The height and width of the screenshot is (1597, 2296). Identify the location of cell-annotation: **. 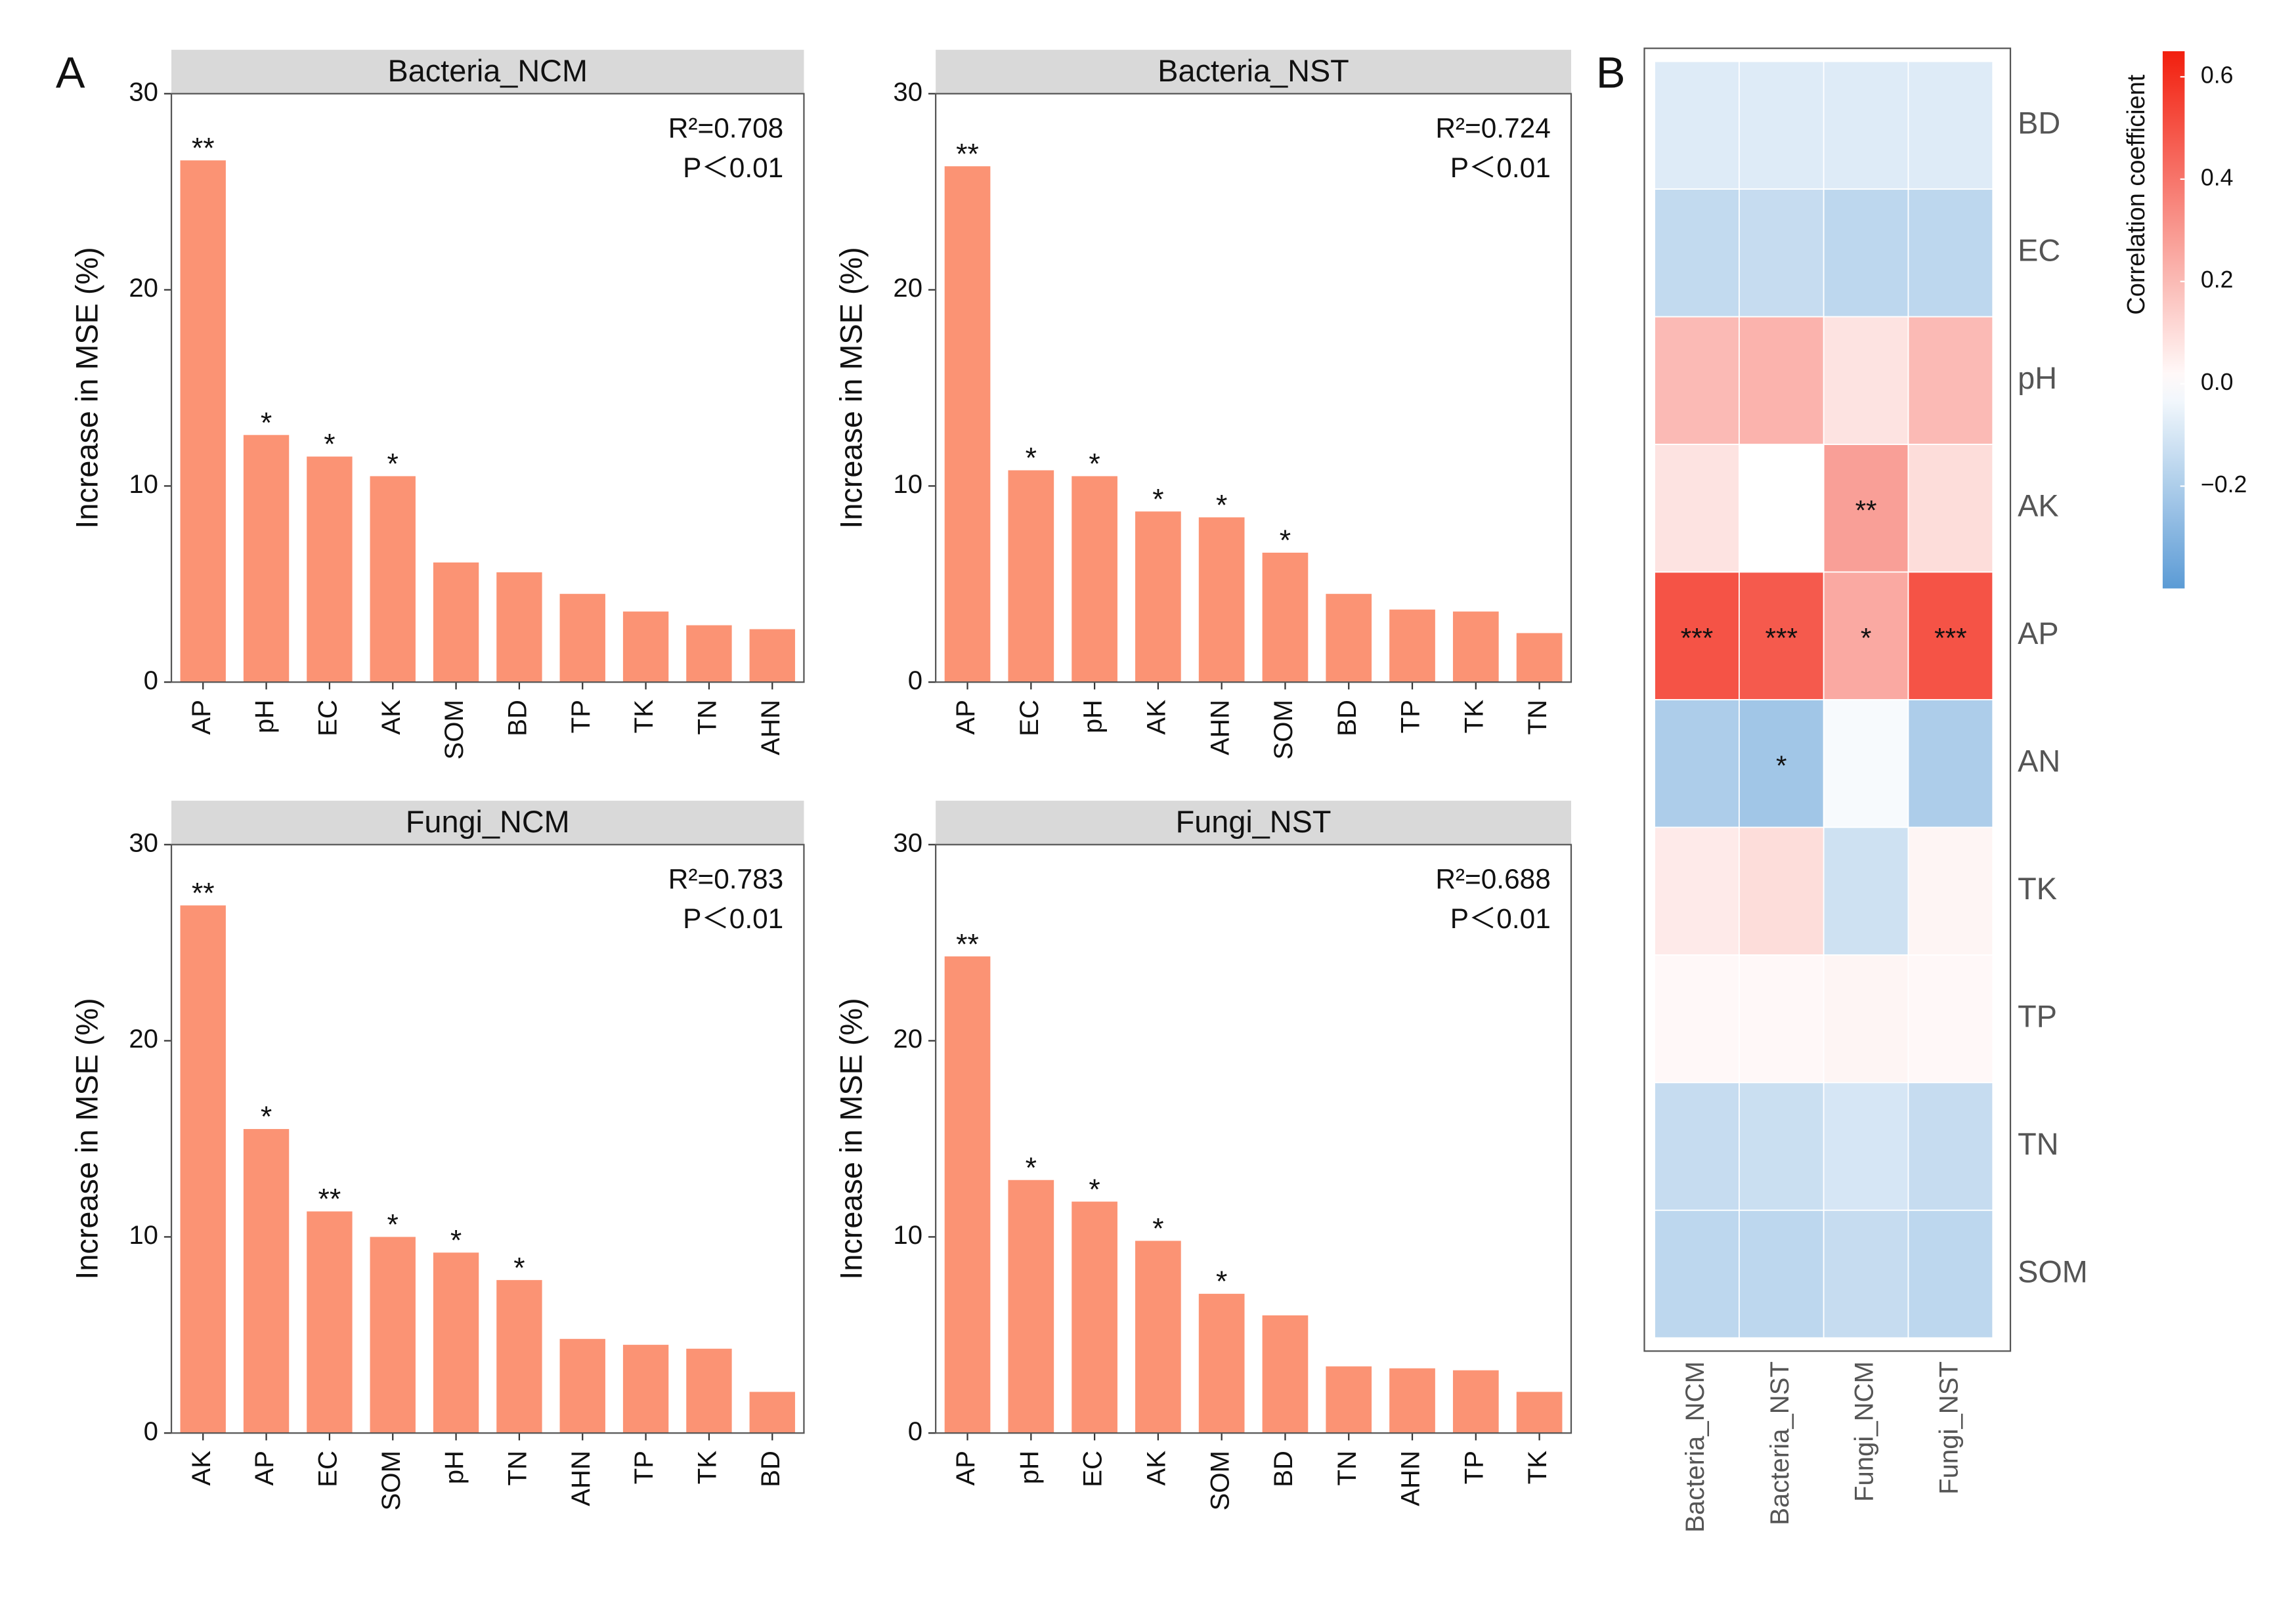
(1866, 510).